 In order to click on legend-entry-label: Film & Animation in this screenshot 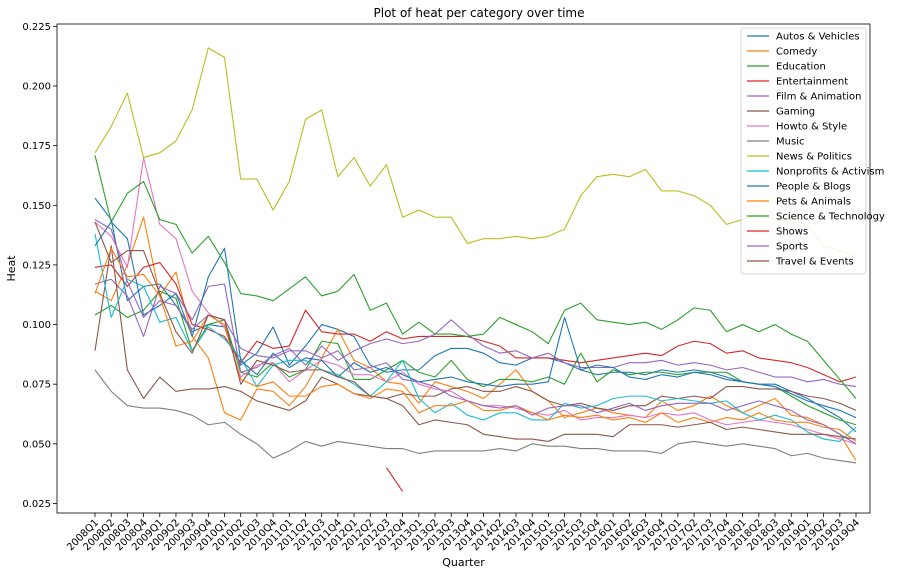, I will do `click(818, 97)`.